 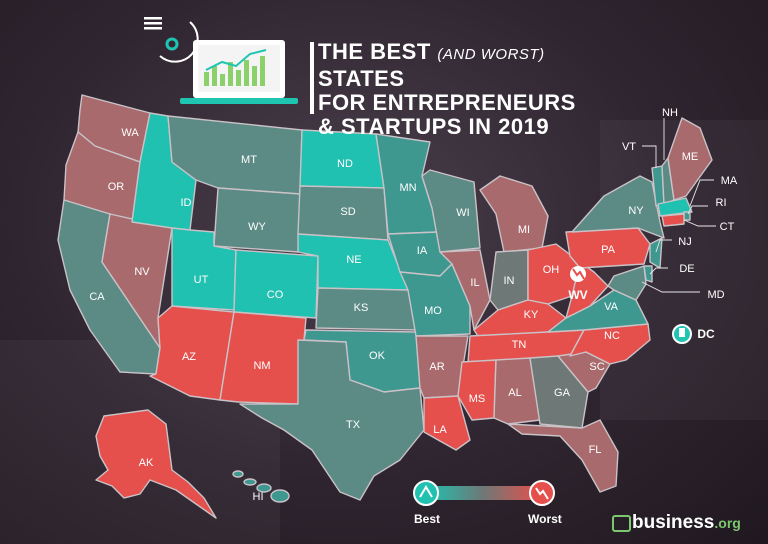 I want to click on label-sd: SD, so click(x=347, y=212).